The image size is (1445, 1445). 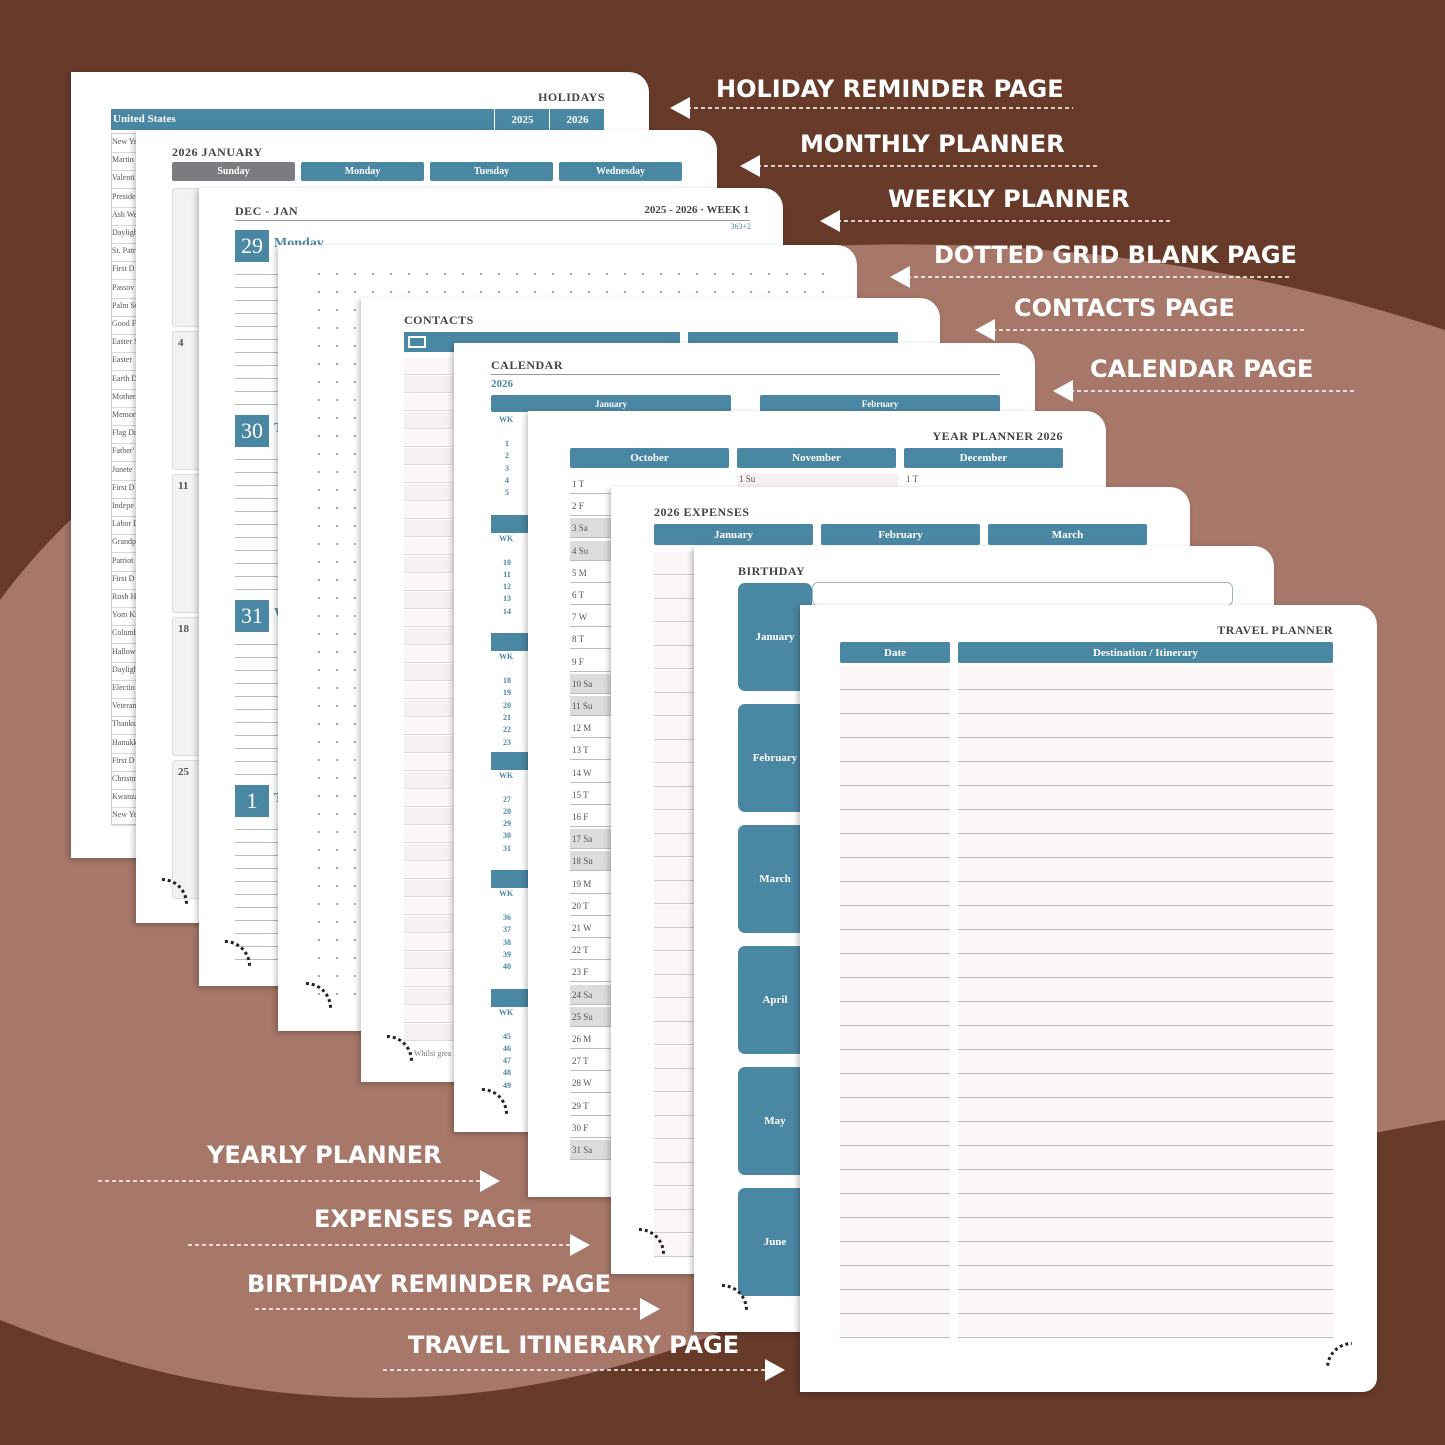 I want to click on month-tab: April, so click(x=775, y=1000).